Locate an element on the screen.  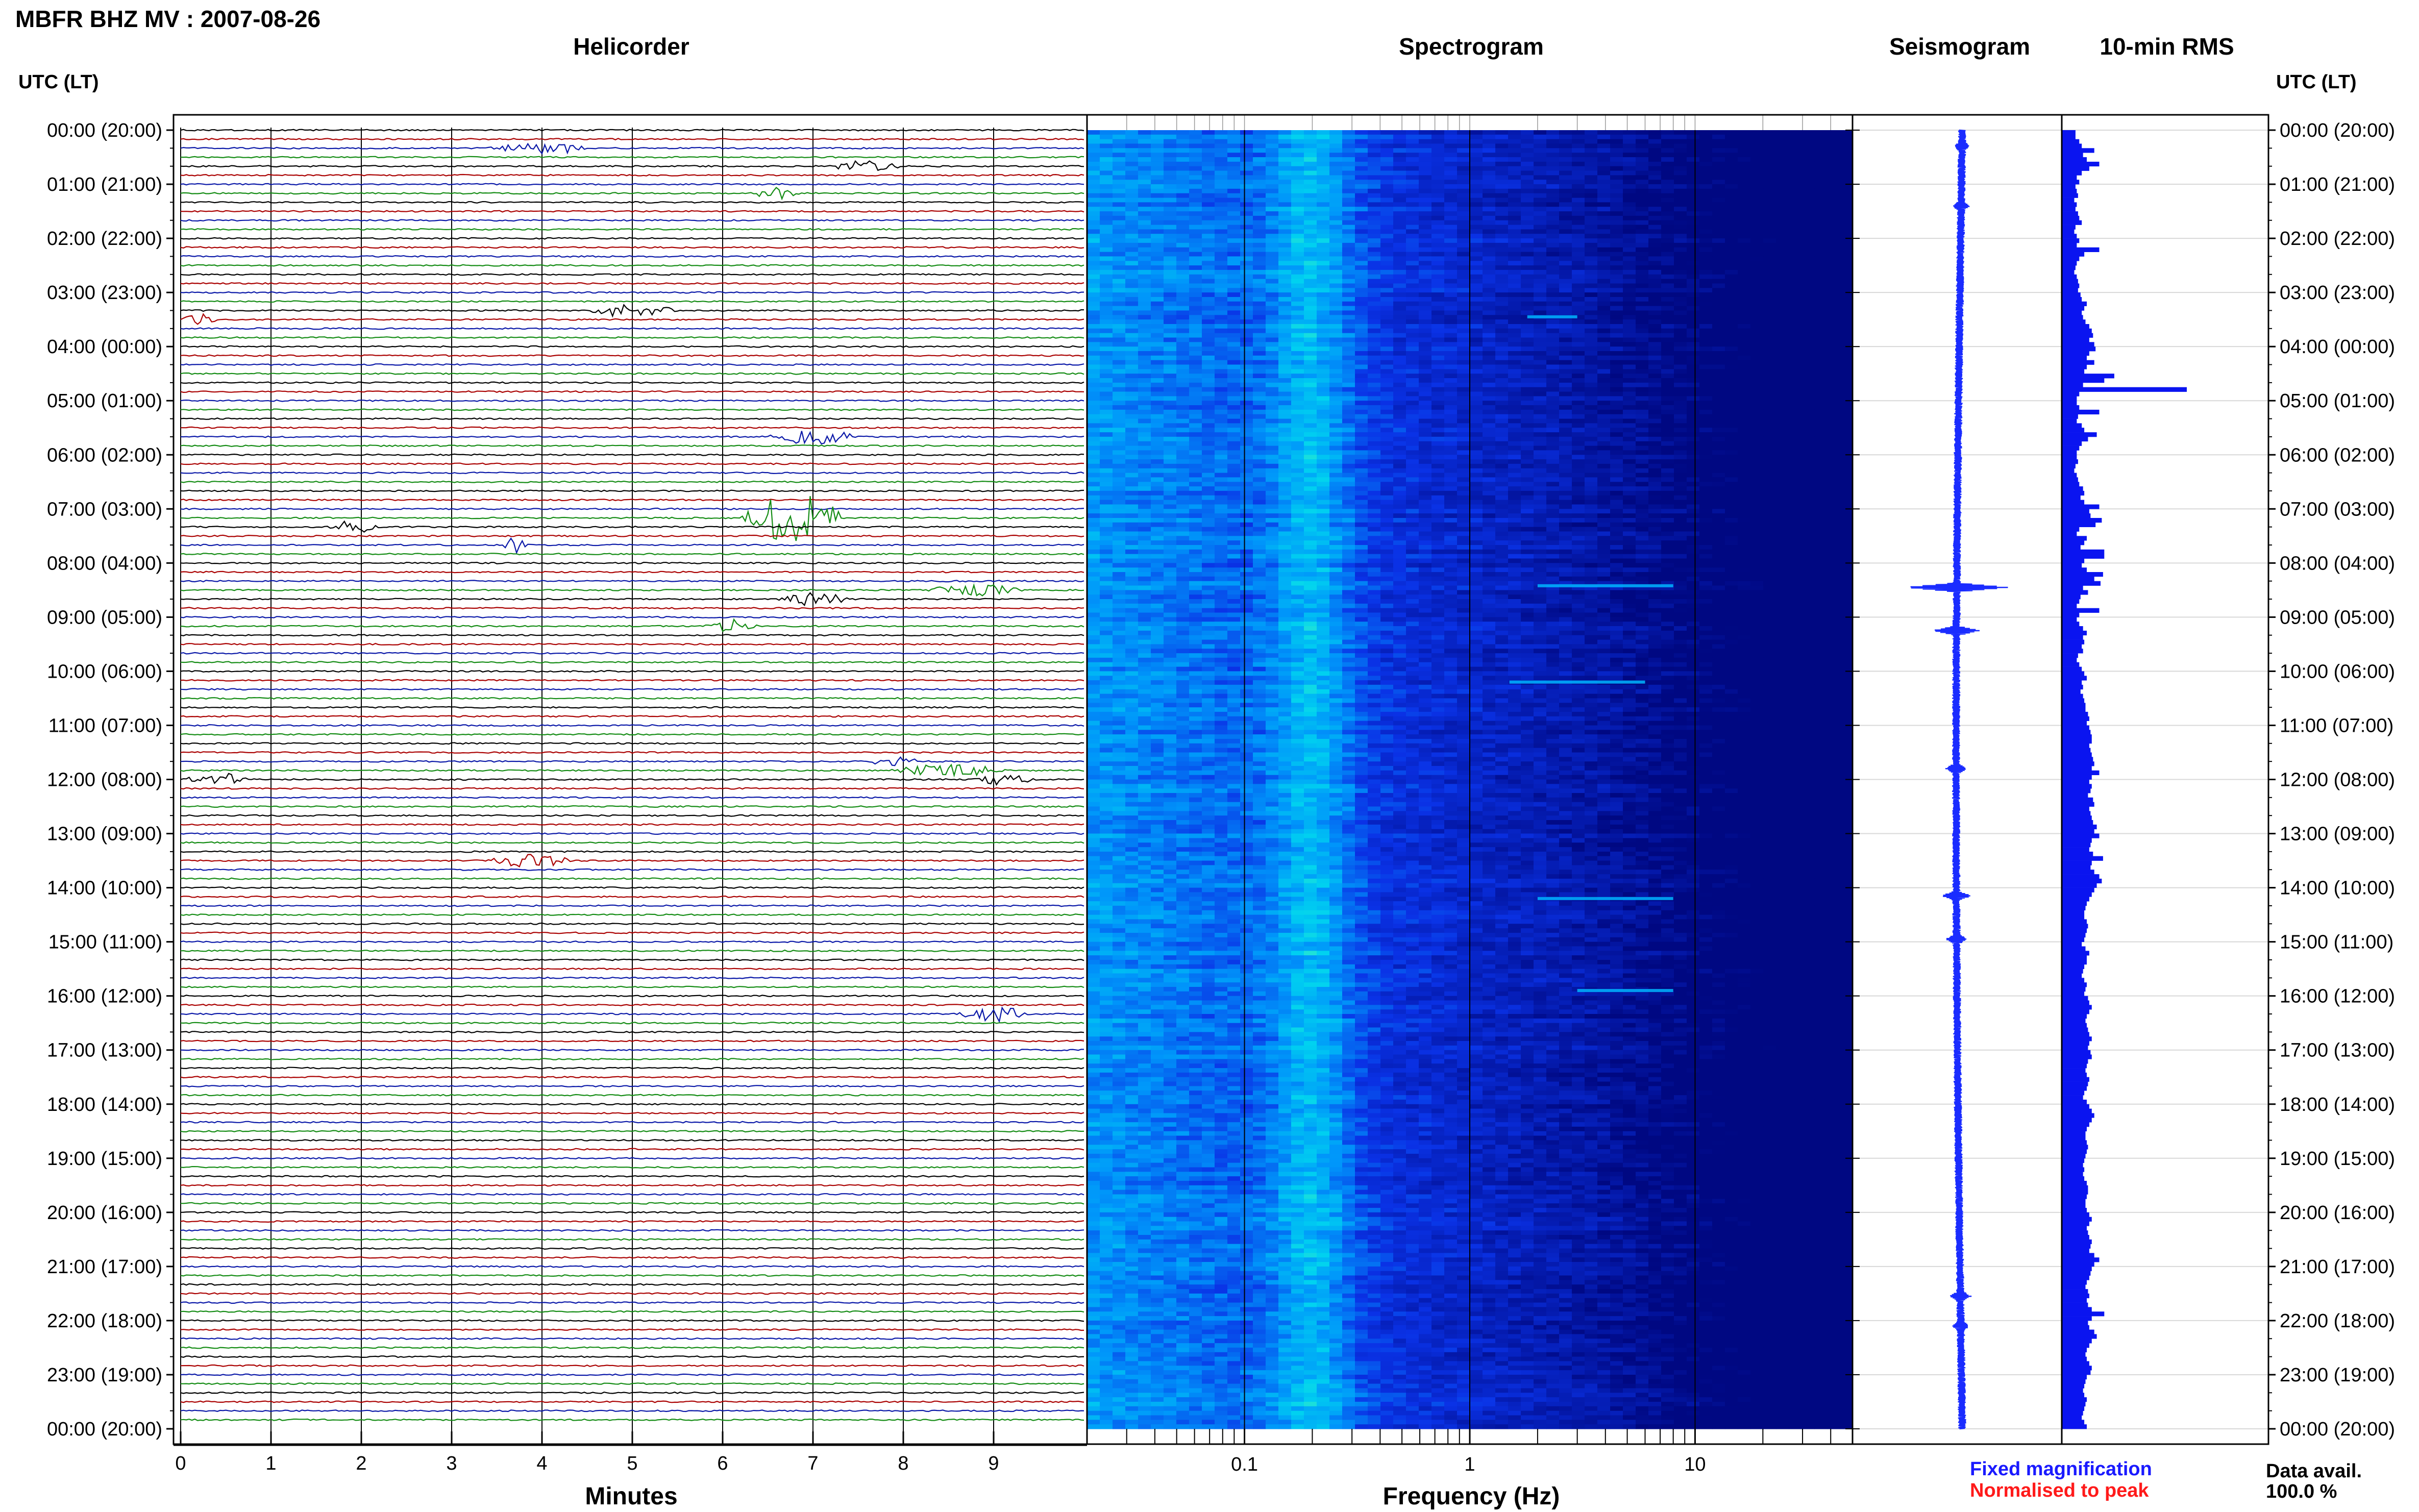
right-time-label: 02:00 (22:00) is located at coordinates (2337, 239).